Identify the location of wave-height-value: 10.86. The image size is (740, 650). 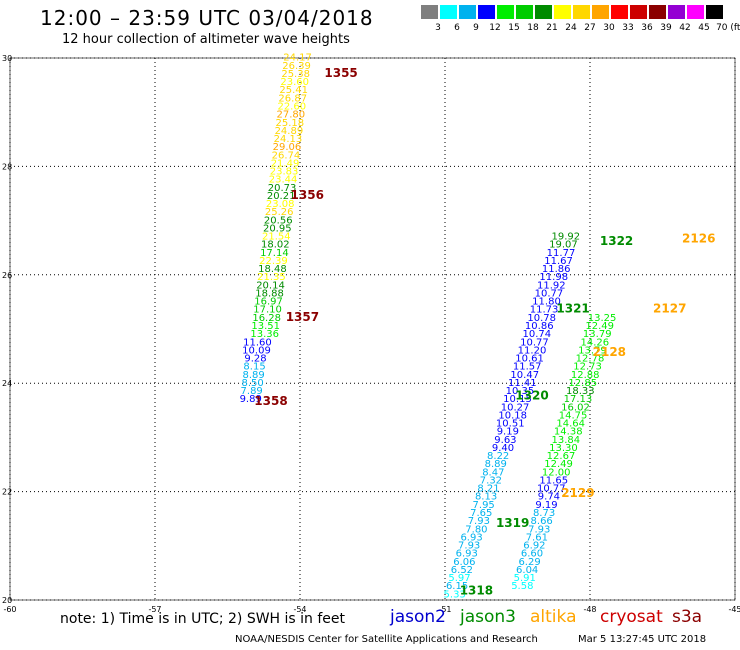
(539, 326).